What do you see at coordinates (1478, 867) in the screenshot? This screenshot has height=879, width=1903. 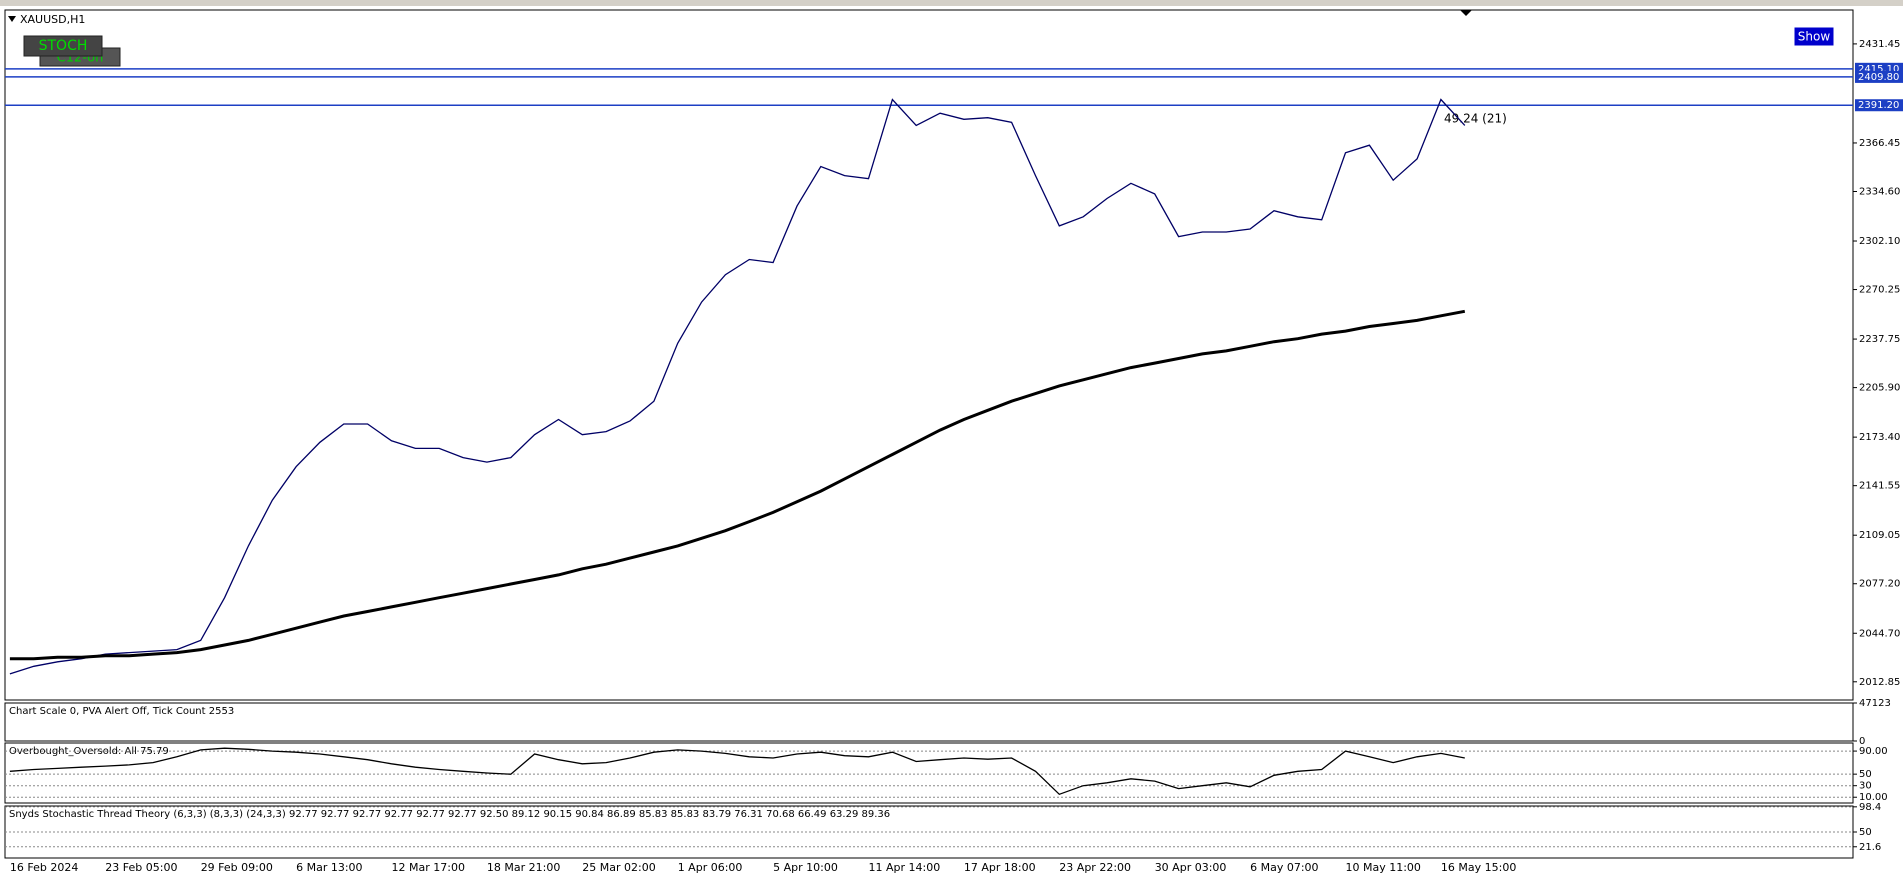 I see `x-tick-label: 16 May 15:00` at bounding box center [1478, 867].